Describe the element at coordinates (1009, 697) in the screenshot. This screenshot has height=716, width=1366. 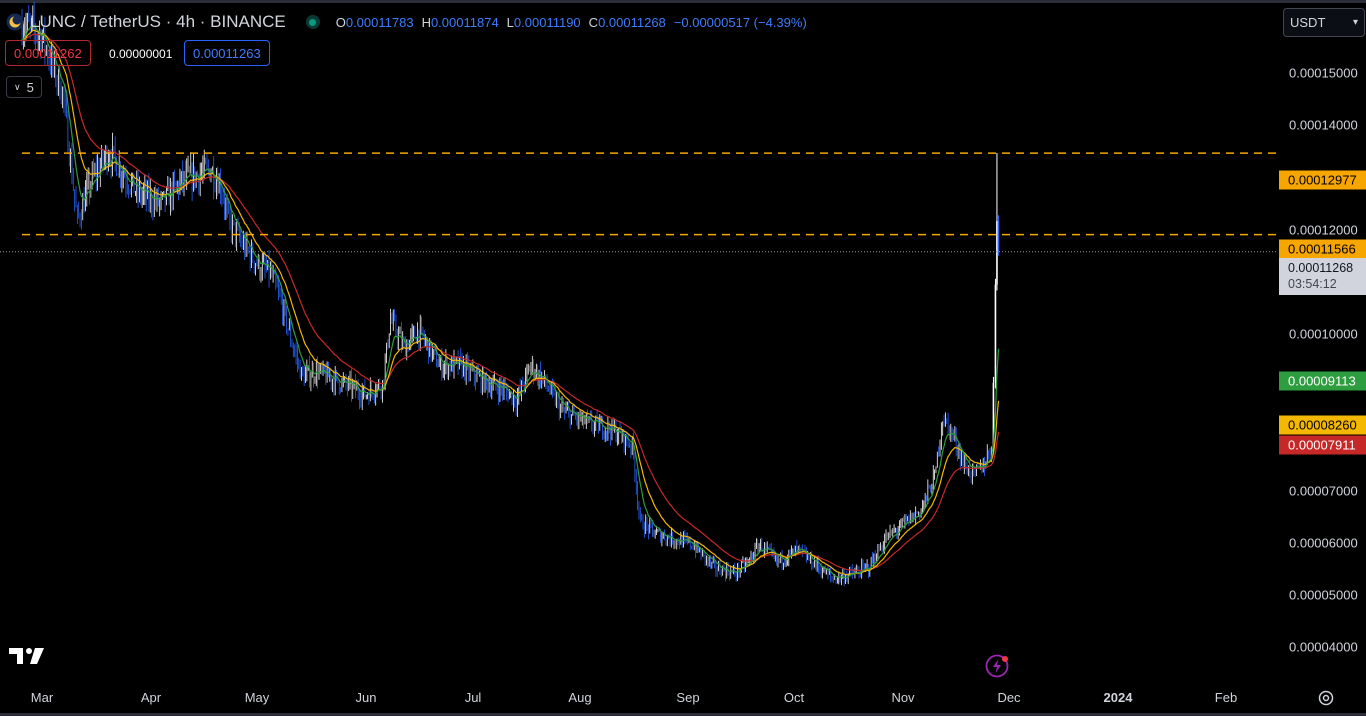
I see `x-tick: Dec` at that location.